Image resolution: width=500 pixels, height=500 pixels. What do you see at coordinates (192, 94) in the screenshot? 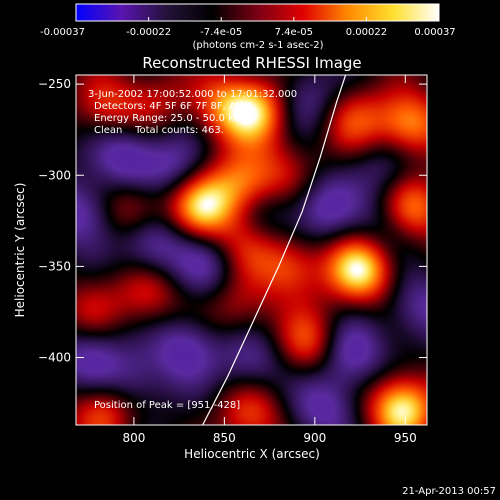
I see `annotation-line-time: 3-Jun-2002 17:00:52.000 to 17:01:32.000` at bounding box center [192, 94].